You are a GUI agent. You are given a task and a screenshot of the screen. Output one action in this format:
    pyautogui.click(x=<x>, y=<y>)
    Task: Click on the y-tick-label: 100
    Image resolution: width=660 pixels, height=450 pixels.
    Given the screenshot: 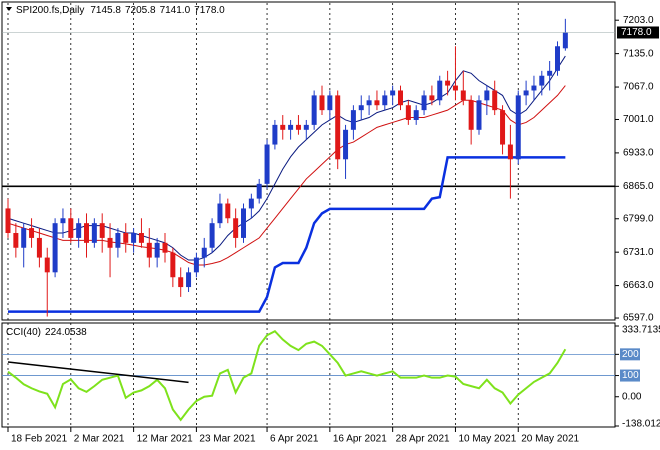 What is the action you would take?
    pyautogui.click(x=630, y=375)
    